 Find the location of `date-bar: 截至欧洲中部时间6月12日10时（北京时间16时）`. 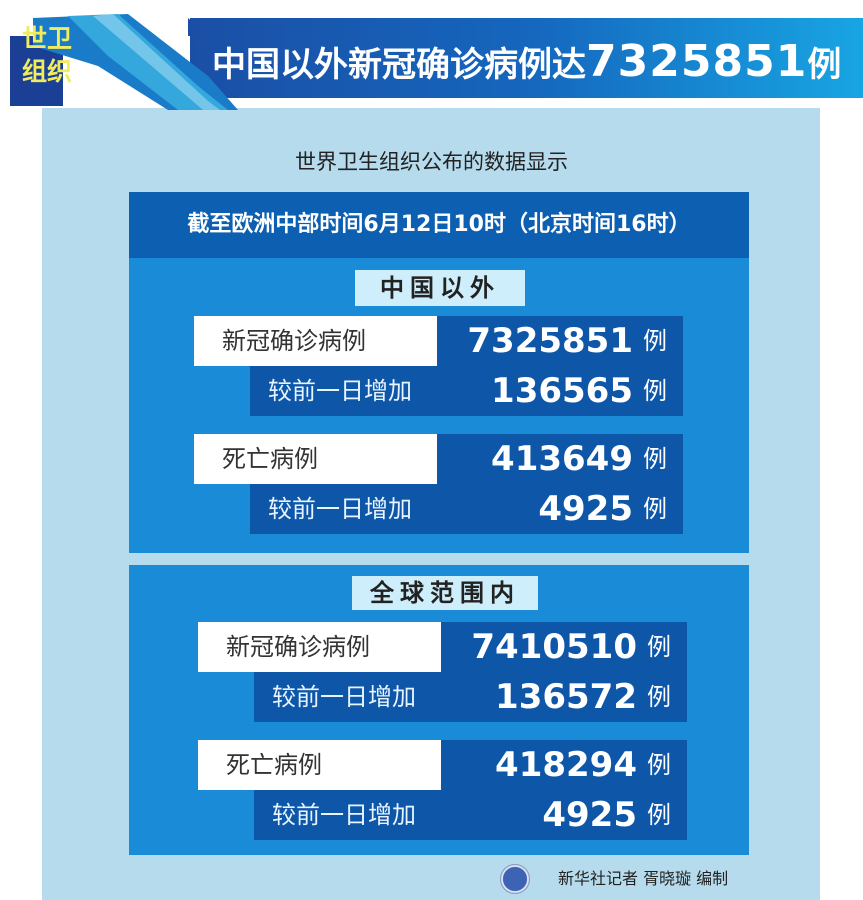

date-bar: 截至欧洲中部时间6月12日10时（北京时间16时） is located at coordinates (439, 225).